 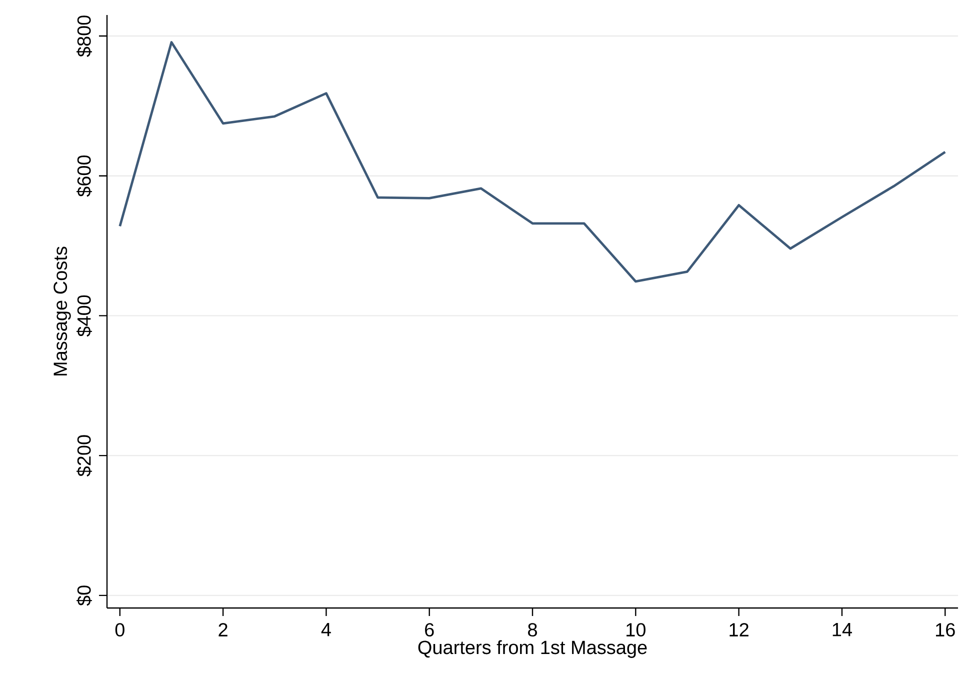 I want to click on x-tick-label: 2, so click(x=223, y=629).